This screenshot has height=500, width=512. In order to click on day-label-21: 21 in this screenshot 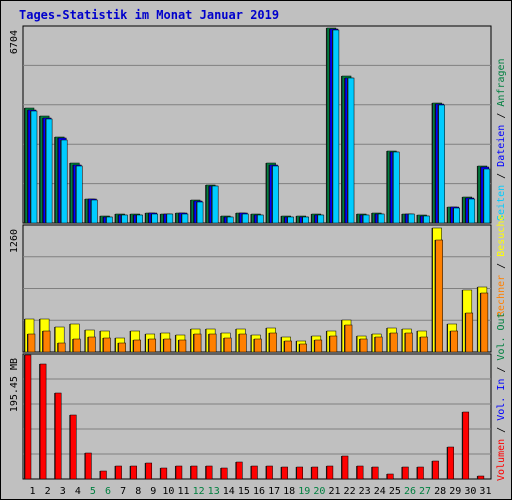, I will do `click(334, 491)`.